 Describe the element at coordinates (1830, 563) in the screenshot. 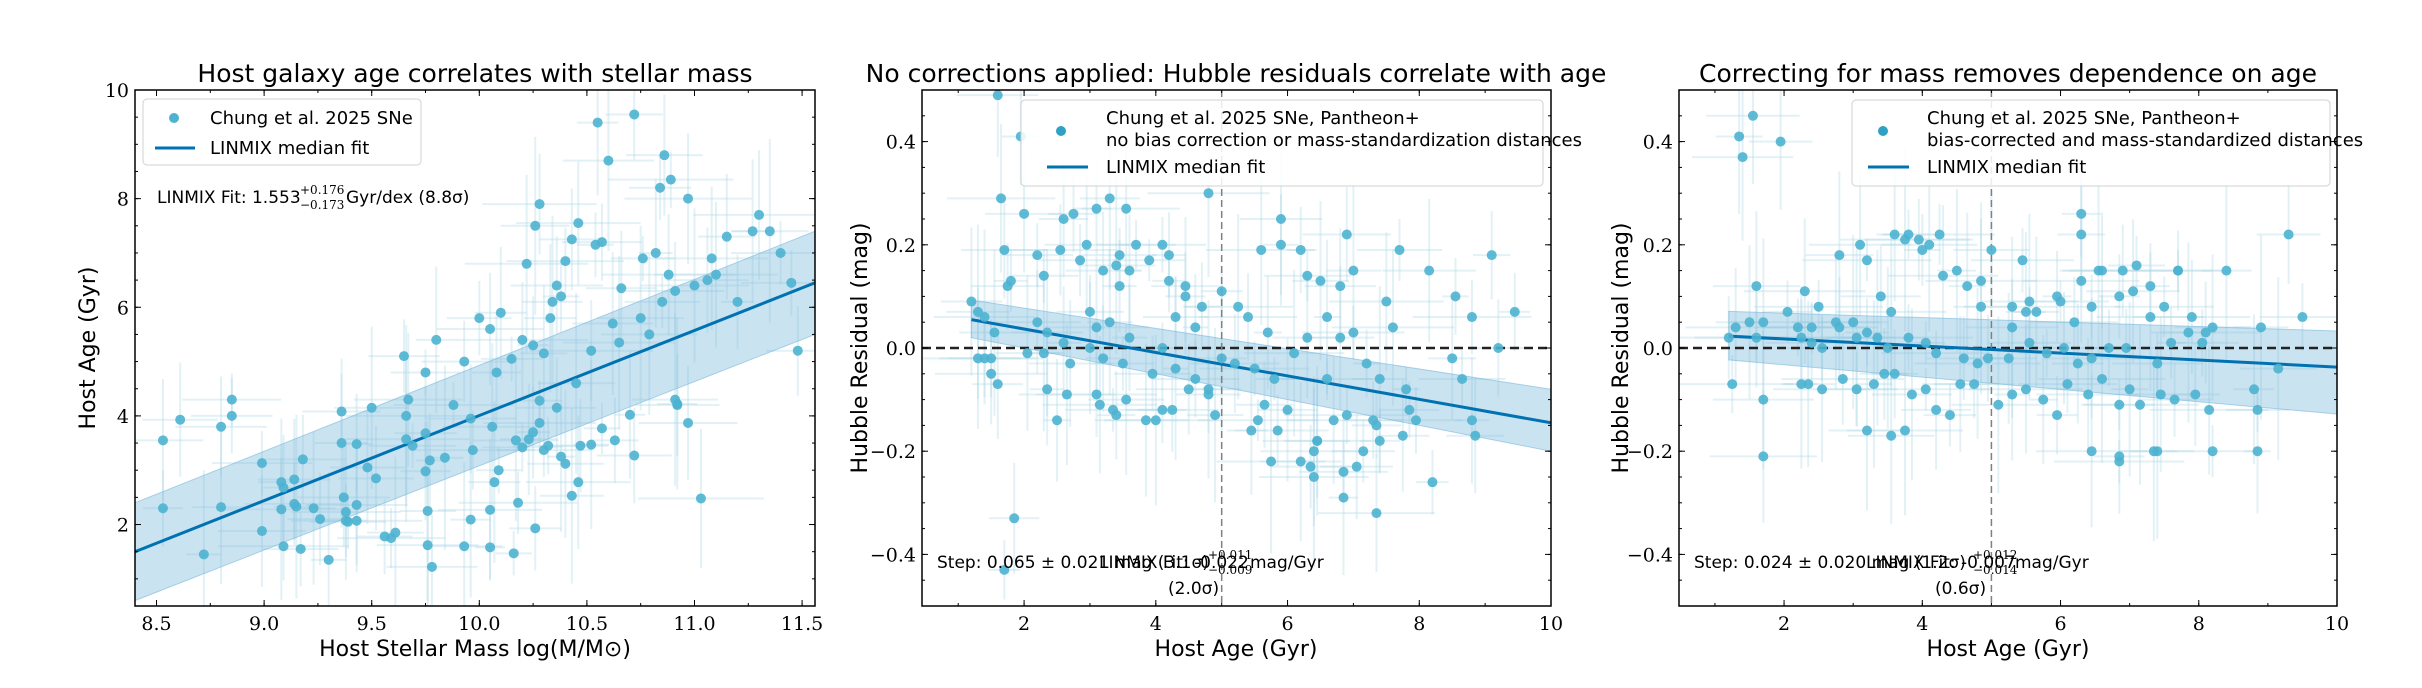

I see `step-annotation: Step: 0.024 ± 0.020 mag (1.2σ)` at that location.